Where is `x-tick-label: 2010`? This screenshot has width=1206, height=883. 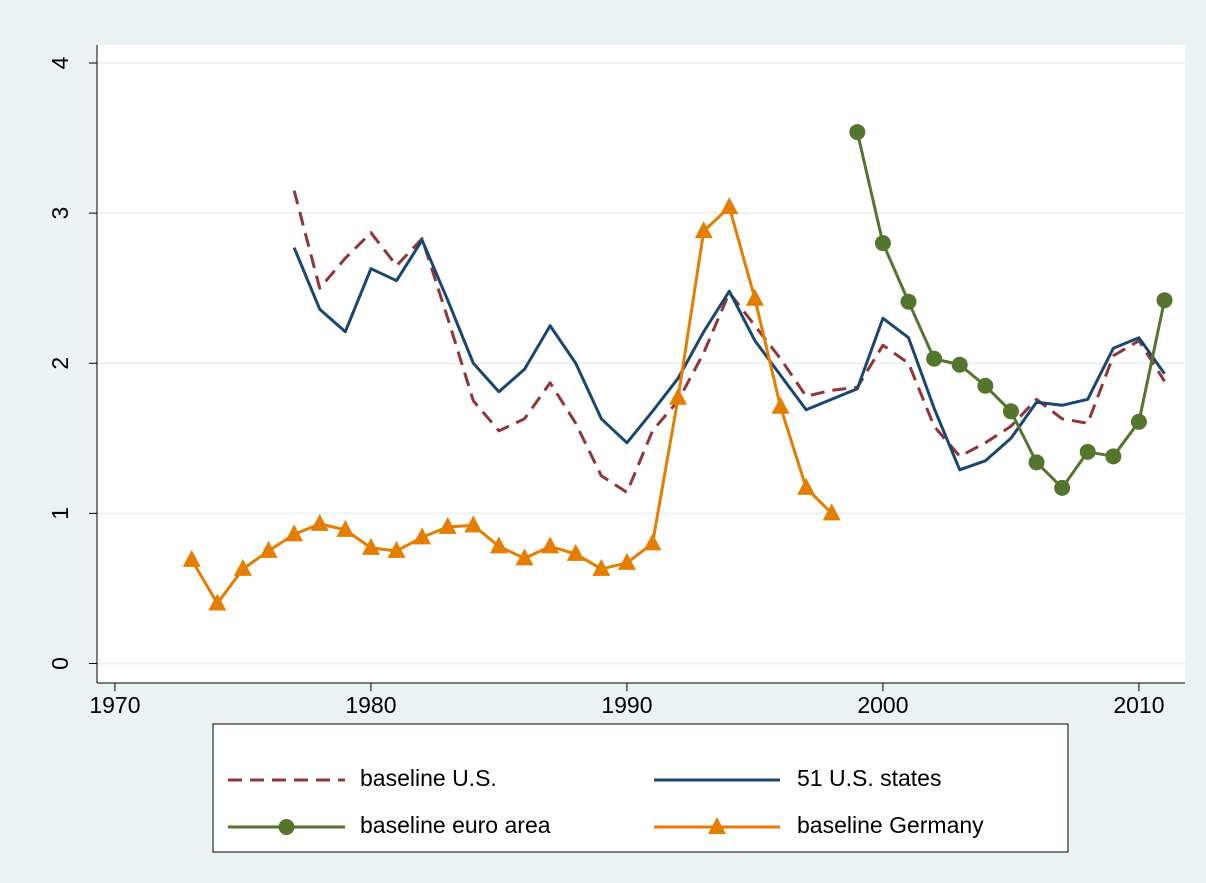
x-tick-label: 2010 is located at coordinates (1138, 705).